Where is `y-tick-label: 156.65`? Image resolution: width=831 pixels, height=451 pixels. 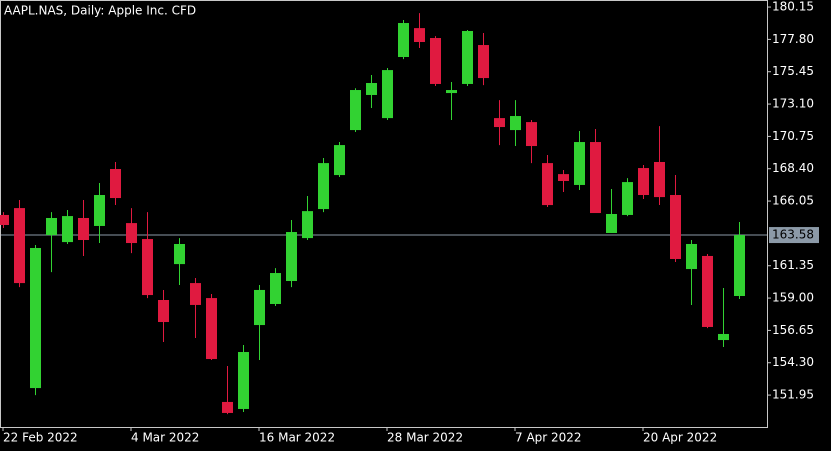 y-tick-label: 156.65 is located at coordinates (793, 330).